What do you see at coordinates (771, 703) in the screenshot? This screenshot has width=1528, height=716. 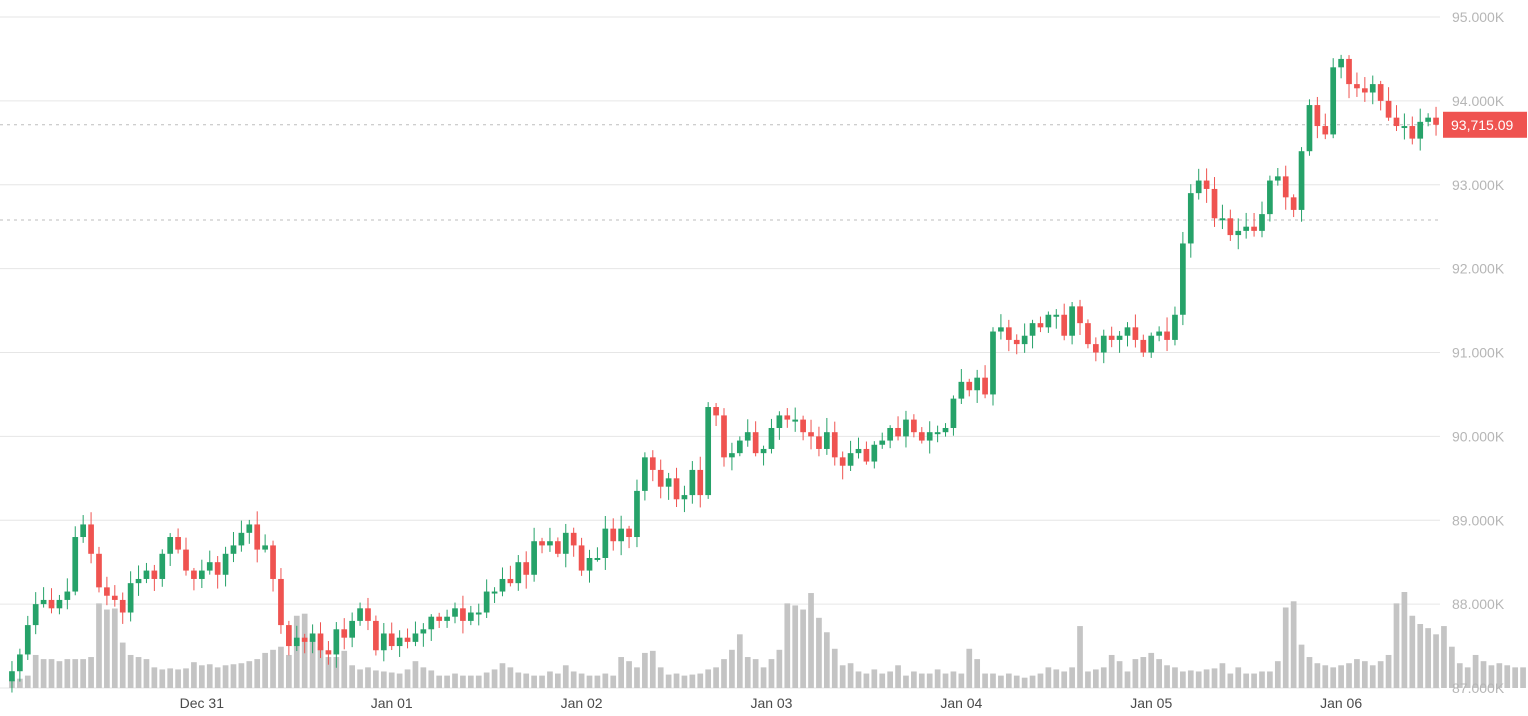 I see `x-tick-label: Jan 03` at bounding box center [771, 703].